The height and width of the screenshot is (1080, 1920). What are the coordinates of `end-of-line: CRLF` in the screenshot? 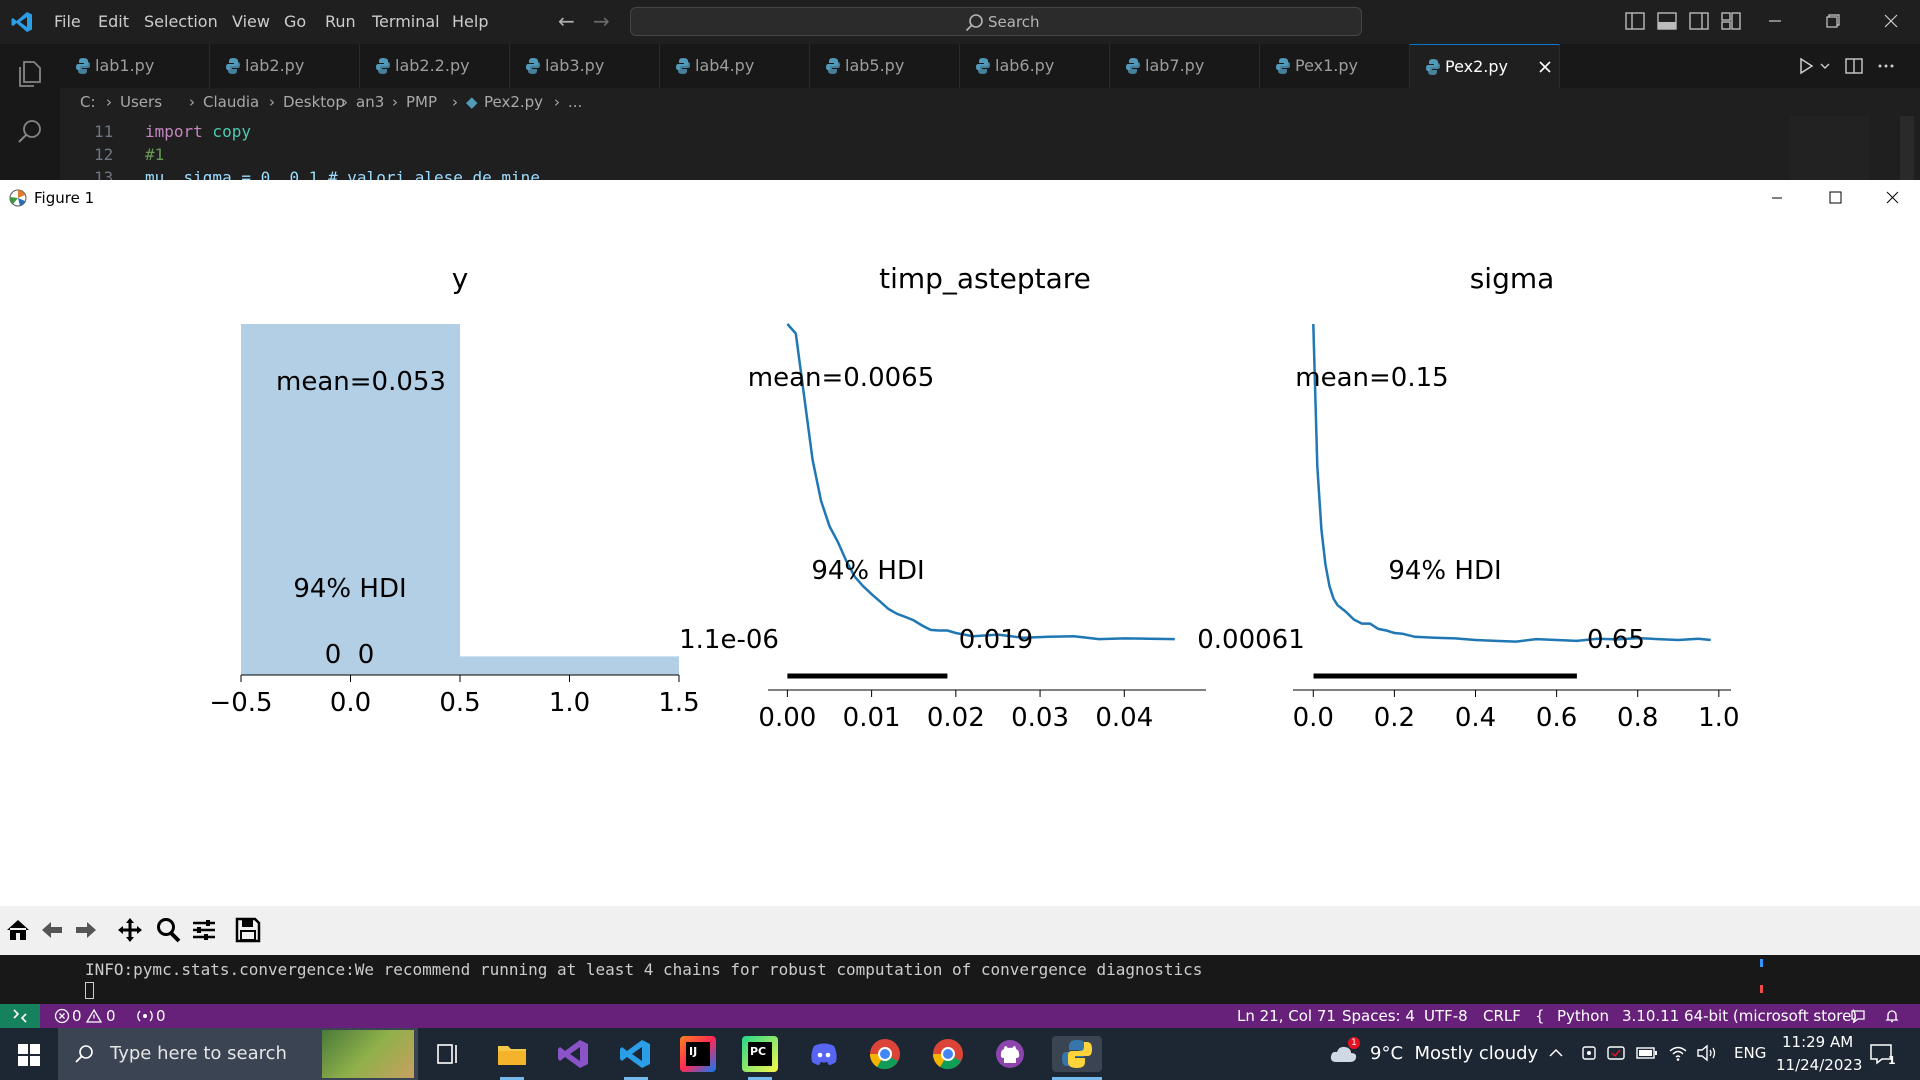 It's located at (1502, 1016).